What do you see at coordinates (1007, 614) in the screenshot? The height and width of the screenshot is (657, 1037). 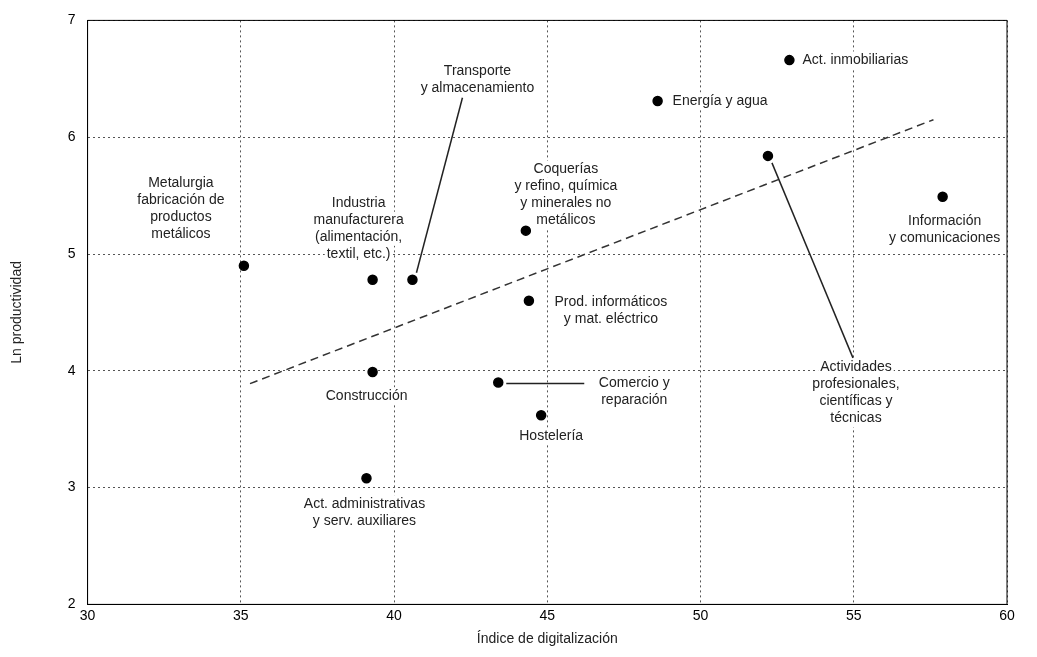 I see `x-tick-label: 60` at bounding box center [1007, 614].